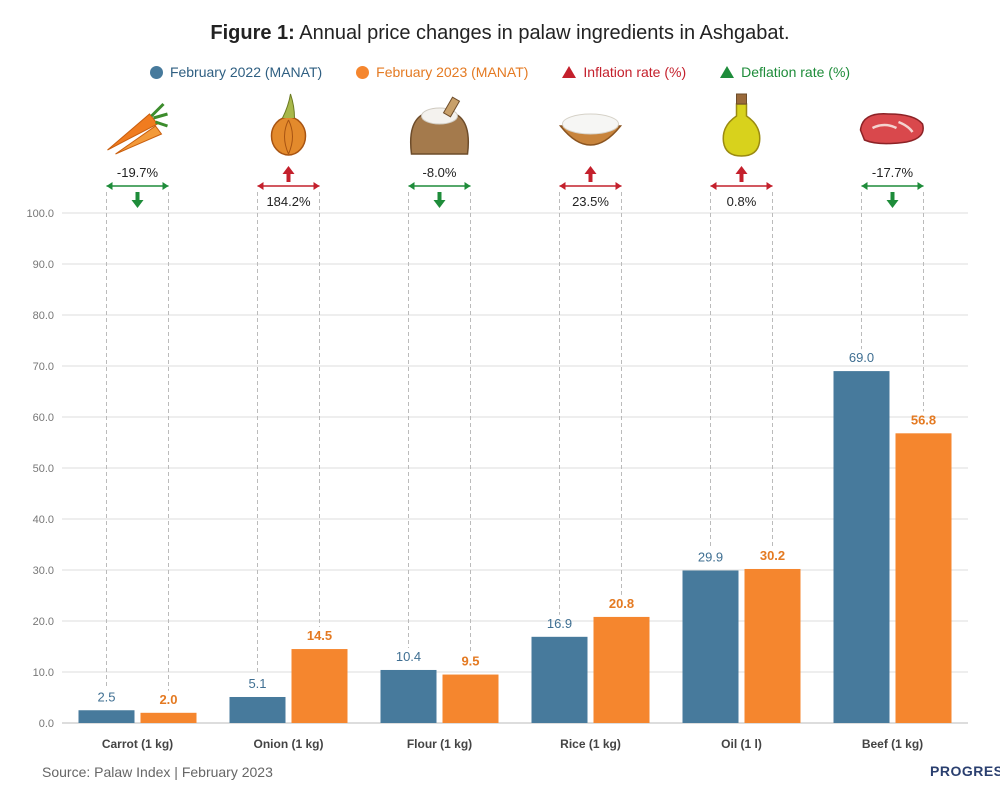 Image resolution: width=1000 pixels, height=801 pixels. What do you see at coordinates (559, 623) in the screenshot?
I see `data-label-2022: 16.9` at bounding box center [559, 623].